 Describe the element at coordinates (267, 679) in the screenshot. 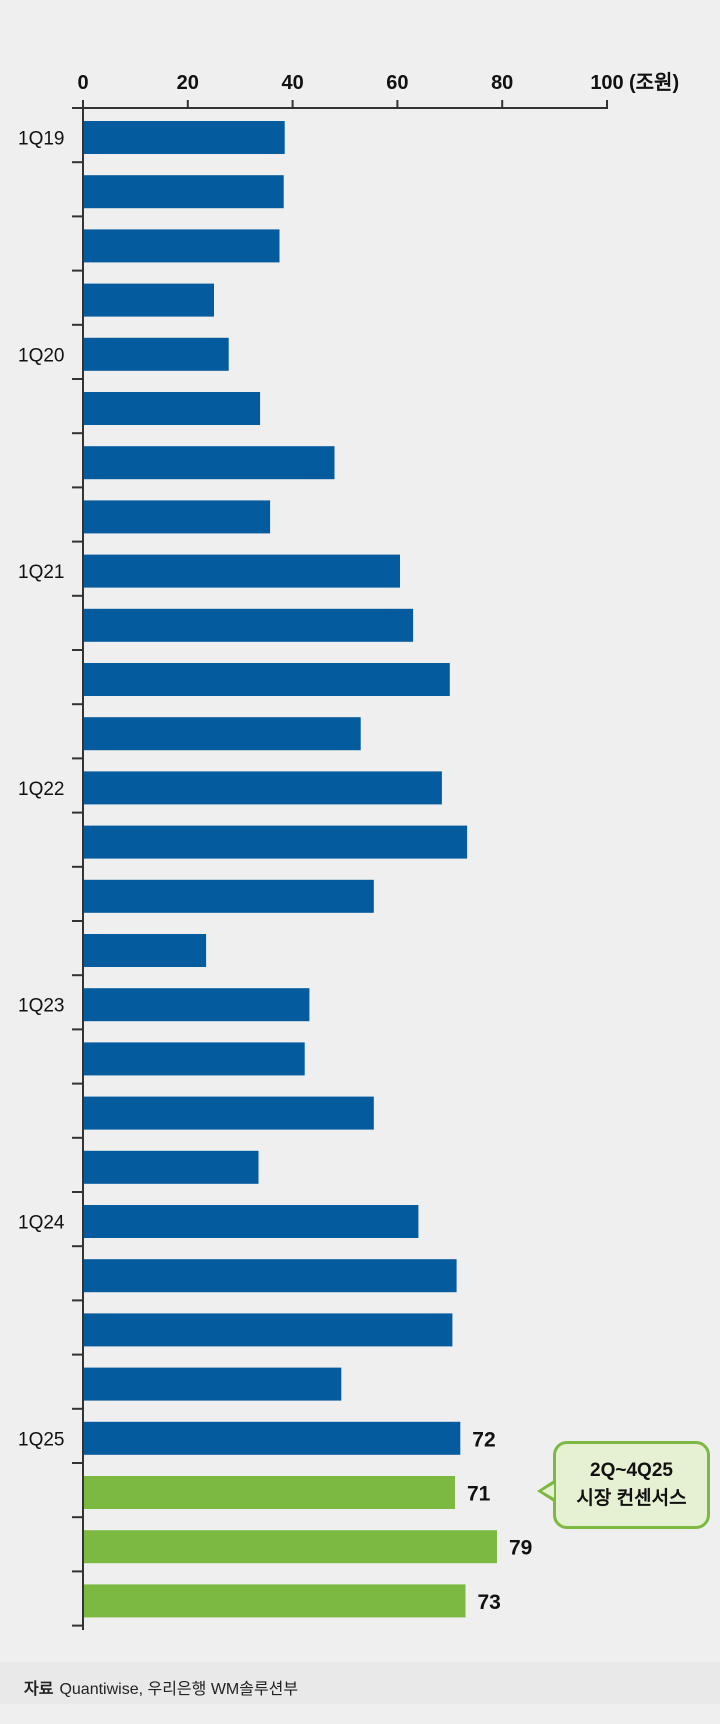

I see `bar-3q21` at that location.